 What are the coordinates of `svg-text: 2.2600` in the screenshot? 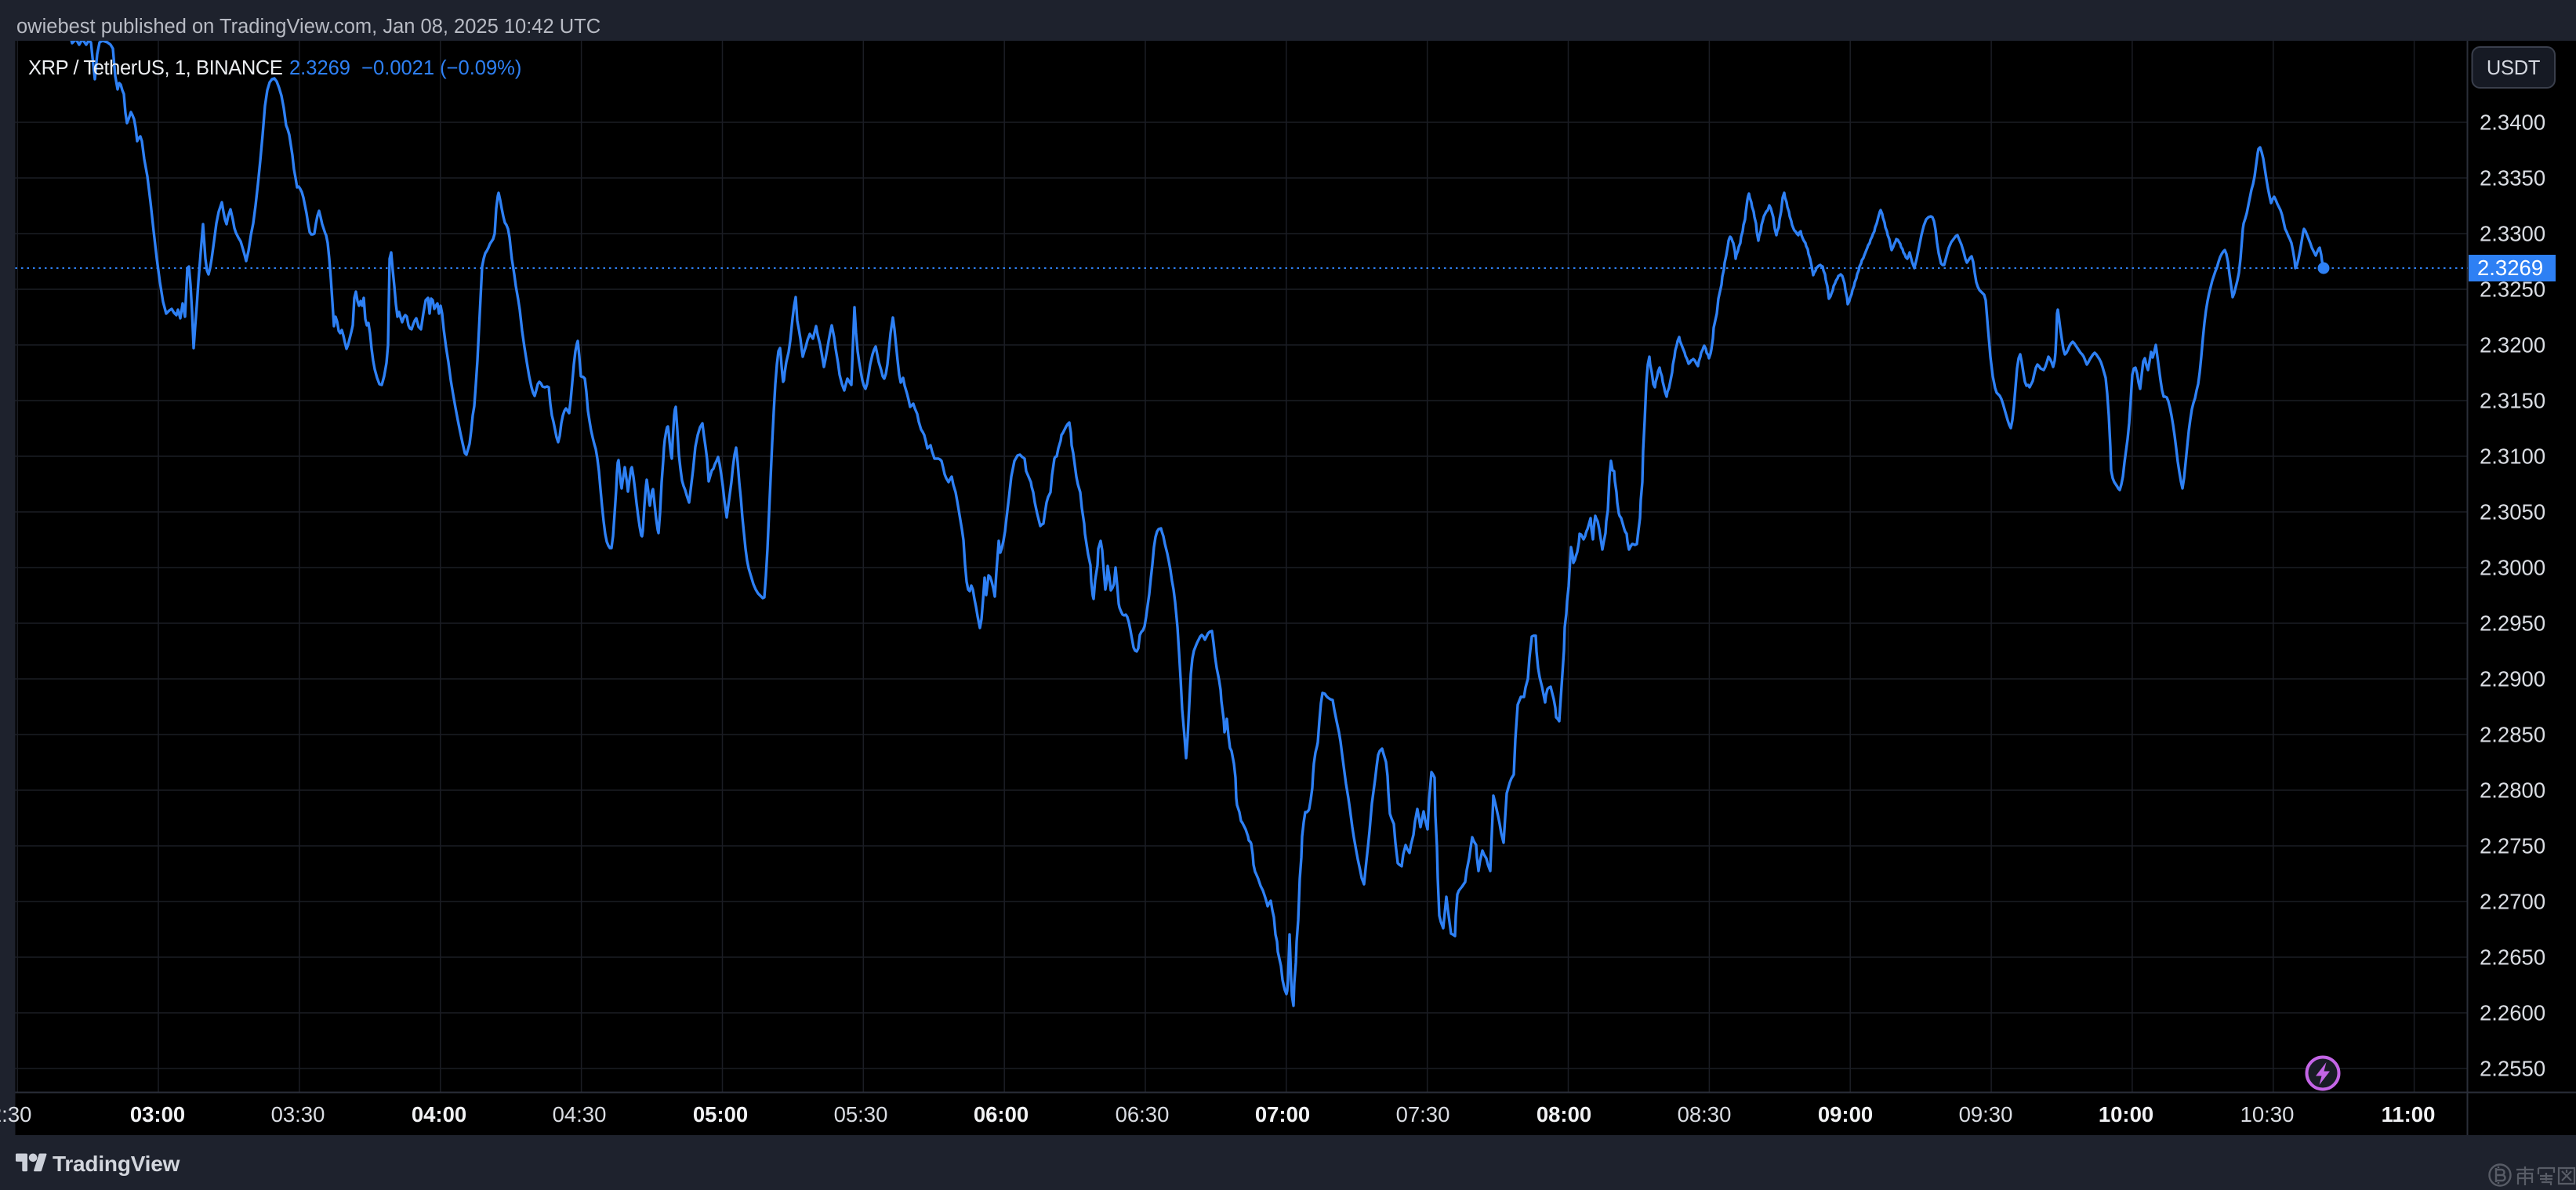 It's located at (2513, 1013).